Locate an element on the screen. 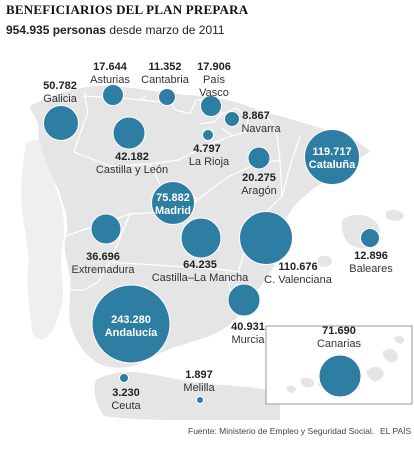 This screenshot has width=414, height=449. galicia-name: Galicia is located at coordinates (60, 99).